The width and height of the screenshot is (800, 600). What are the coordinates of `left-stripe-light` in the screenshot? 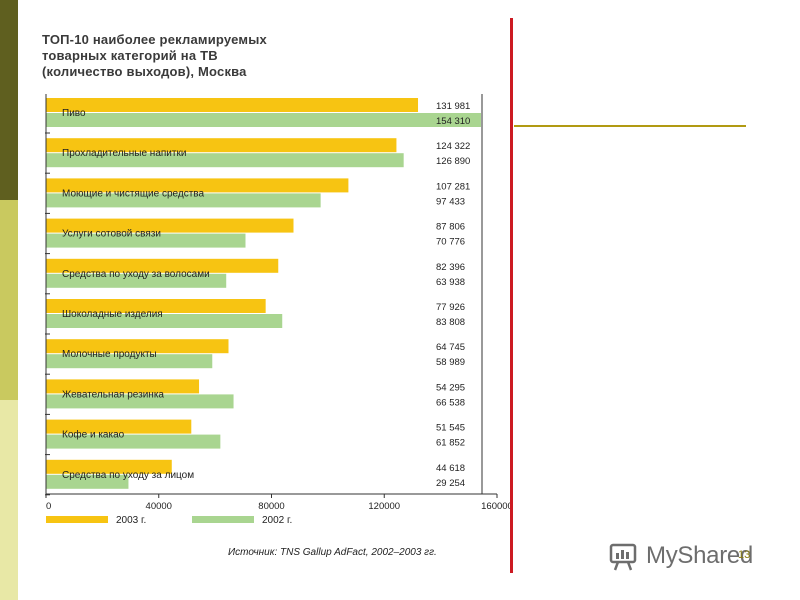 It's located at (9, 500).